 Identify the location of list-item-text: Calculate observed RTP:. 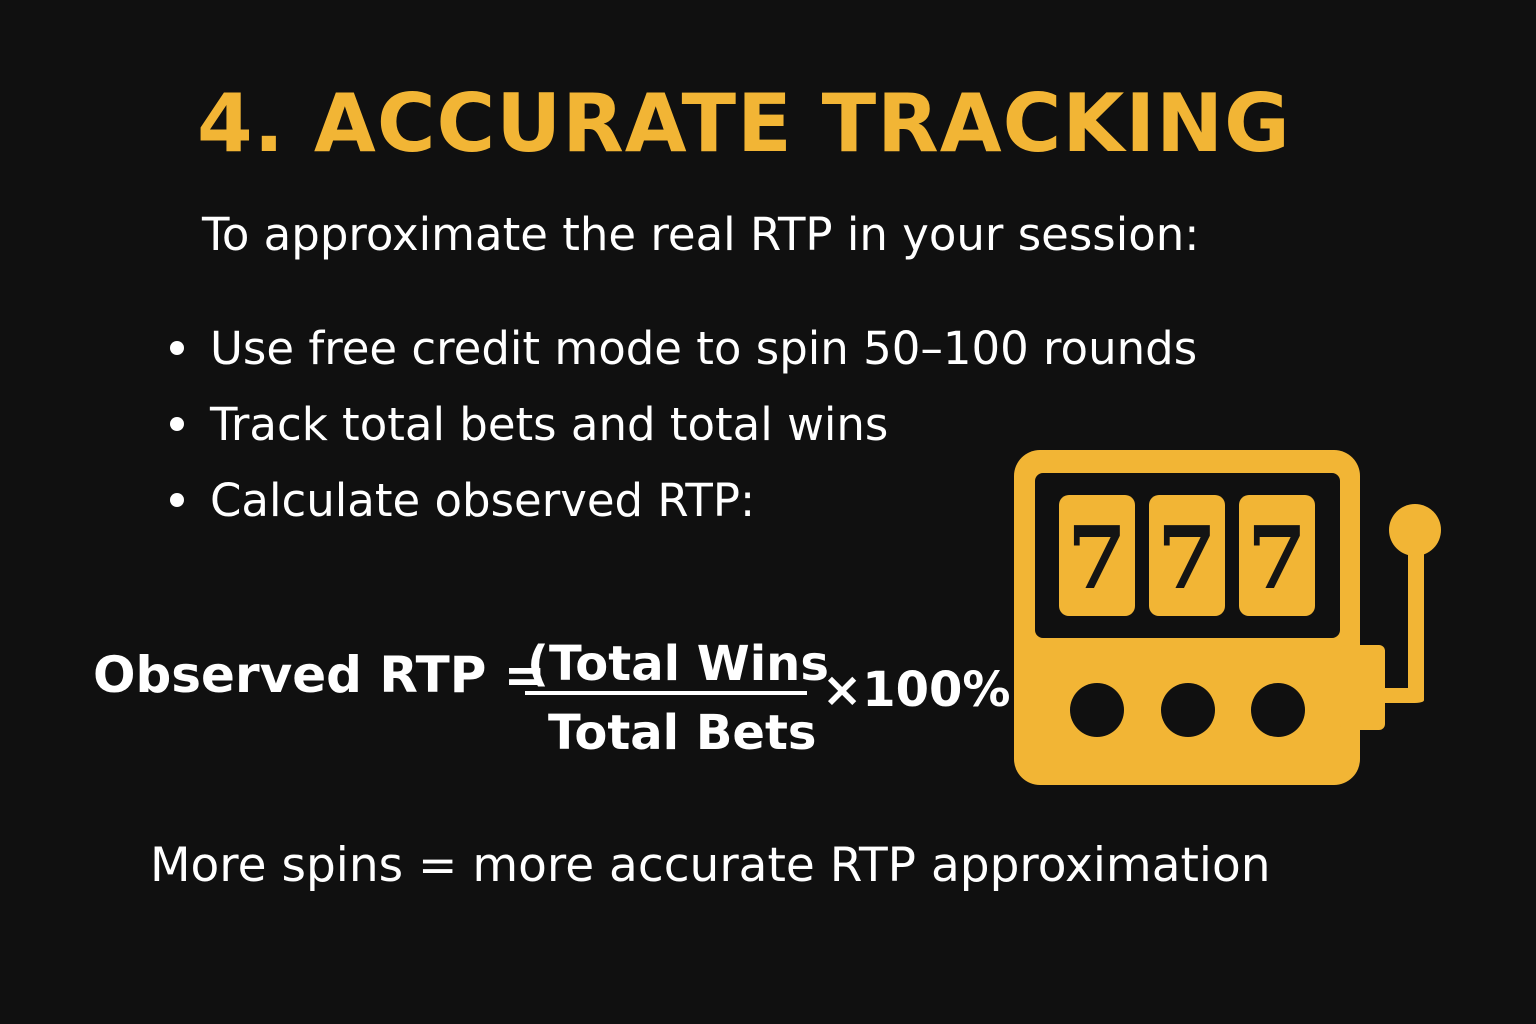
(483, 500).